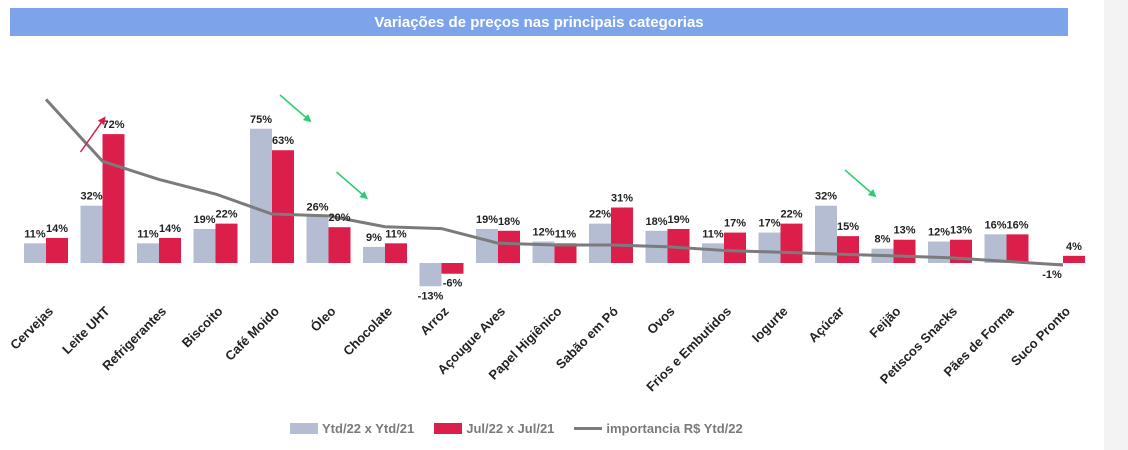 The height and width of the screenshot is (450, 1128). What do you see at coordinates (1040, 335) in the screenshot?
I see `category-label: Suco Pronto` at bounding box center [1040, 335].